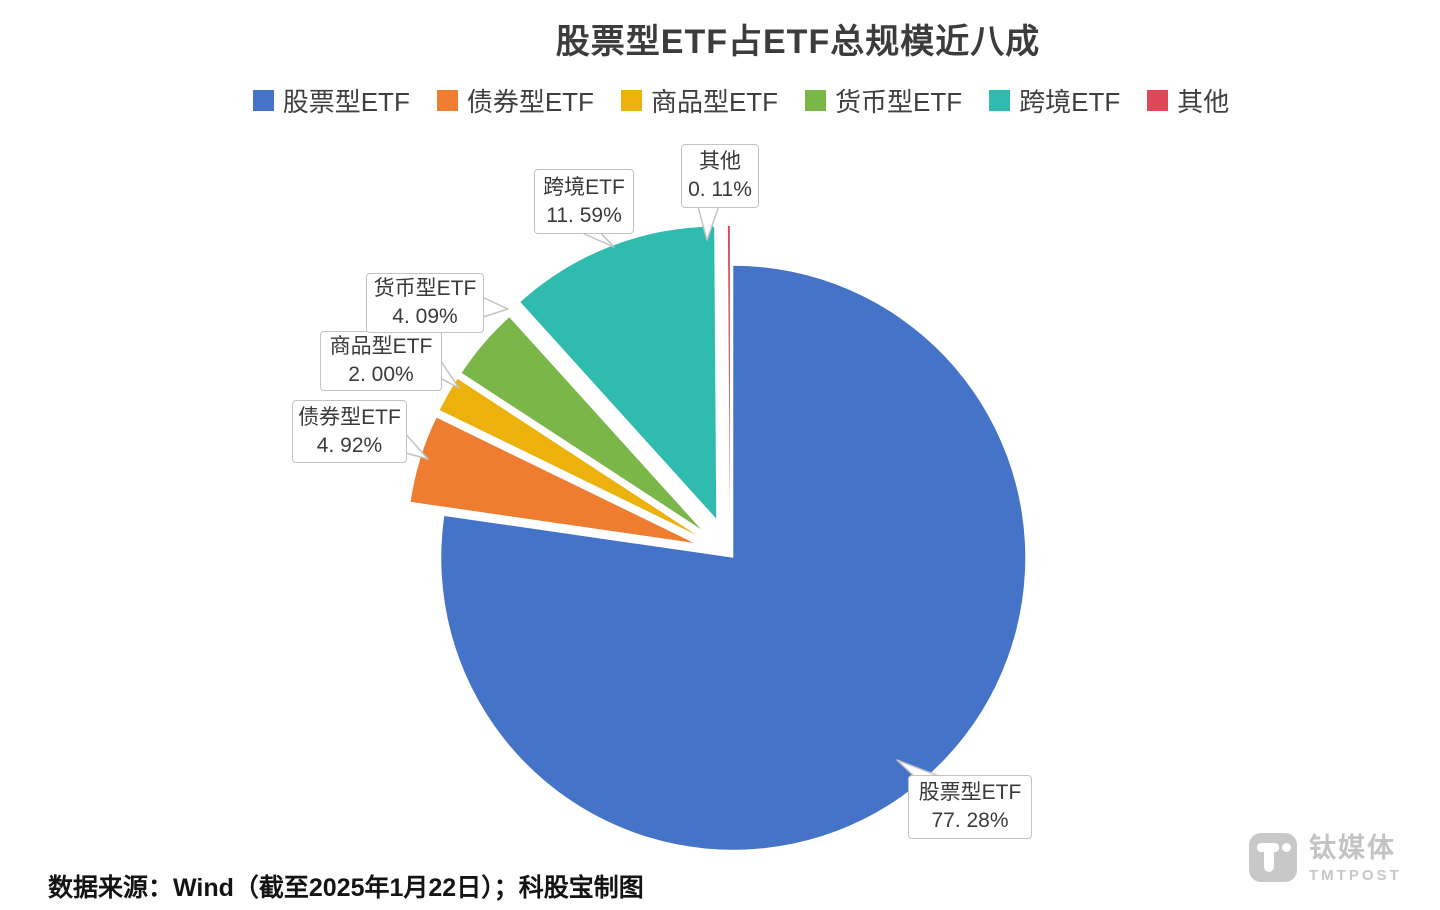 This screenshot has height=910, width=1440. What do you see at coordinates (714, 102) in the screenshot?
I see `legend-label: 商品型ETF` at bounding box center [714, 102].